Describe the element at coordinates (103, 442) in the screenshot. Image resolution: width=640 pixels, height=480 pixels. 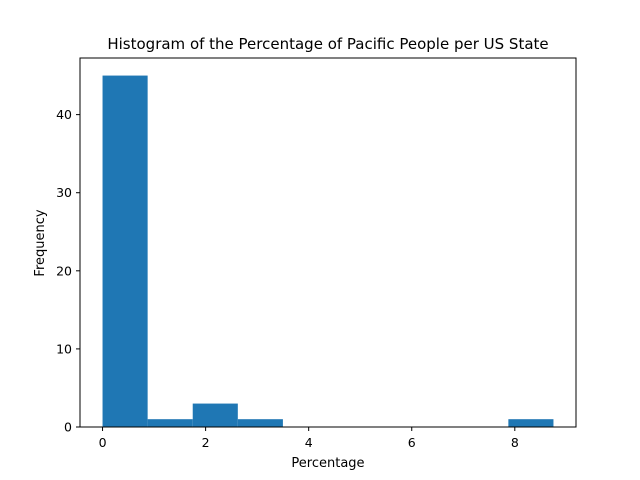
I see `x-tick-label: 0` at that location.